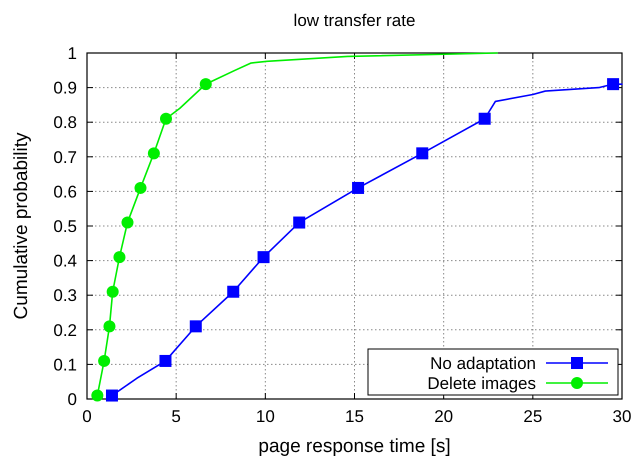 This screenshot has height=460, width=636. Describe the element at coordinates (72, 399) in the screenshot. I see `y-tick-label: 0` at that location.